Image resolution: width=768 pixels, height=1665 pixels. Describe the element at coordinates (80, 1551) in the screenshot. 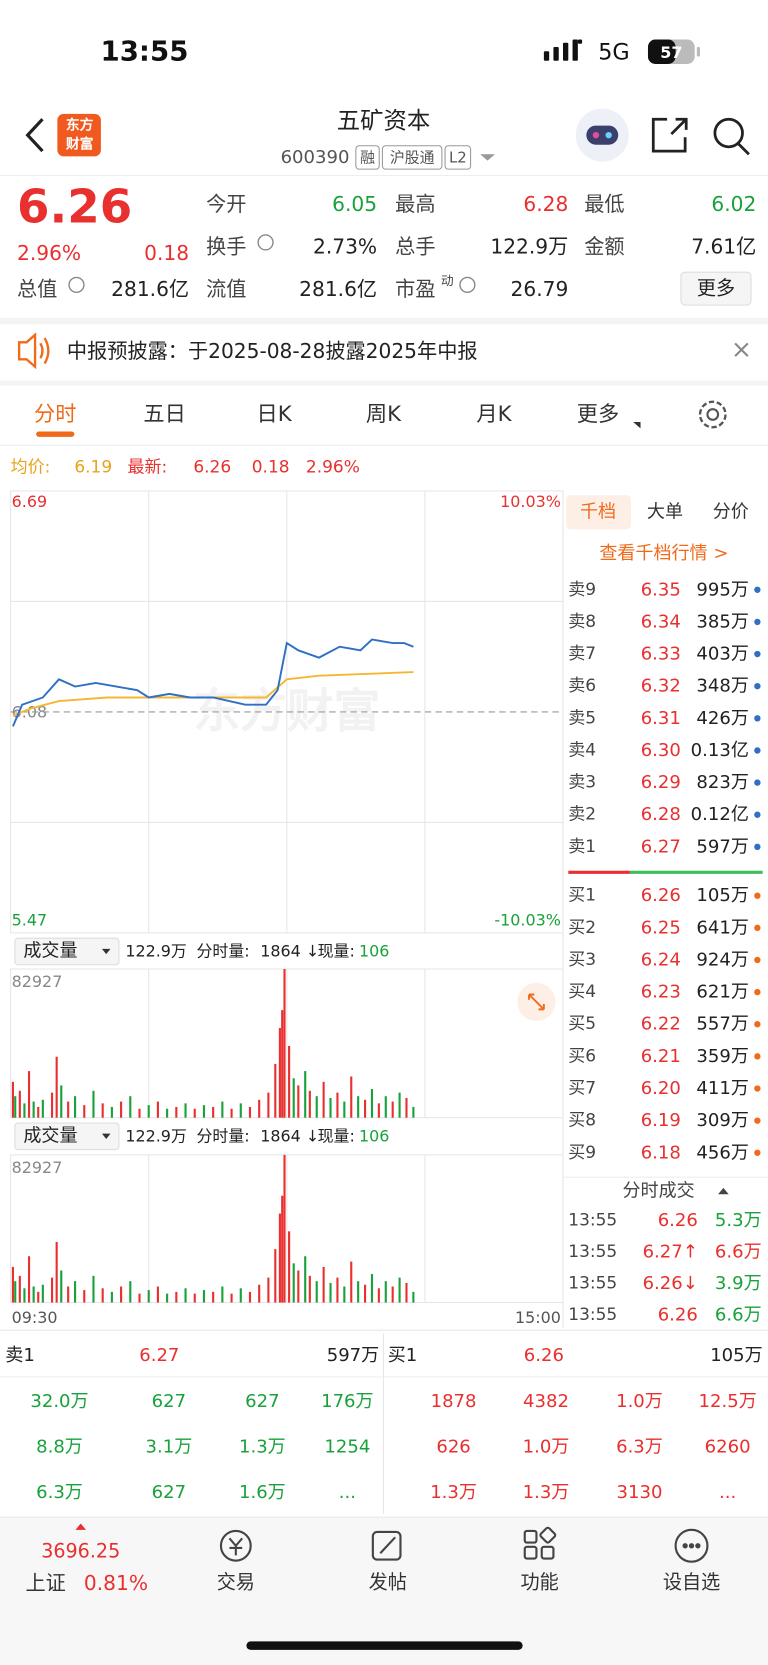

I see `index-value: 3696.25` at that location.